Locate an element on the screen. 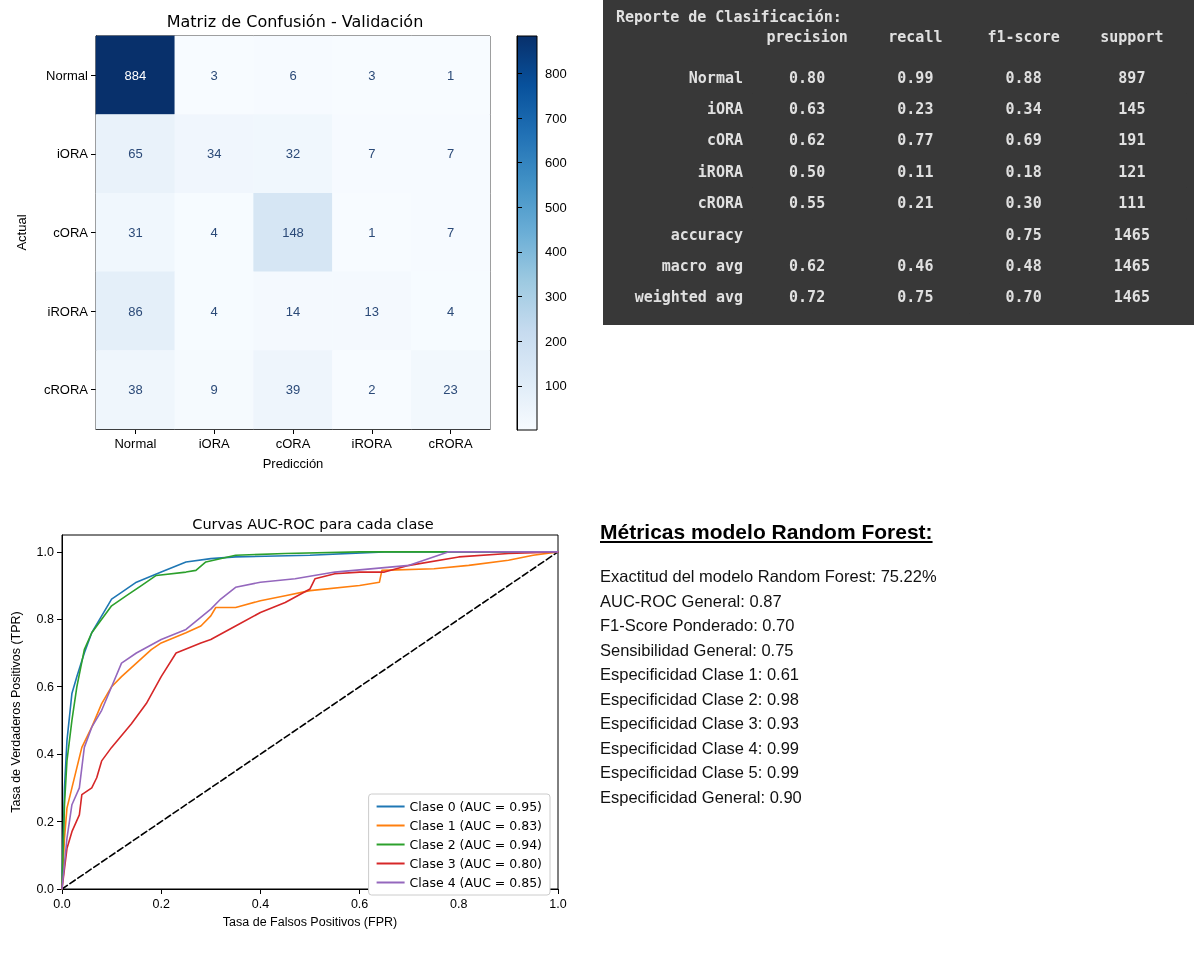 The width and height of the screenshot is (1194, 953). data-label: 0.55 is located at coordinates (807, 203).